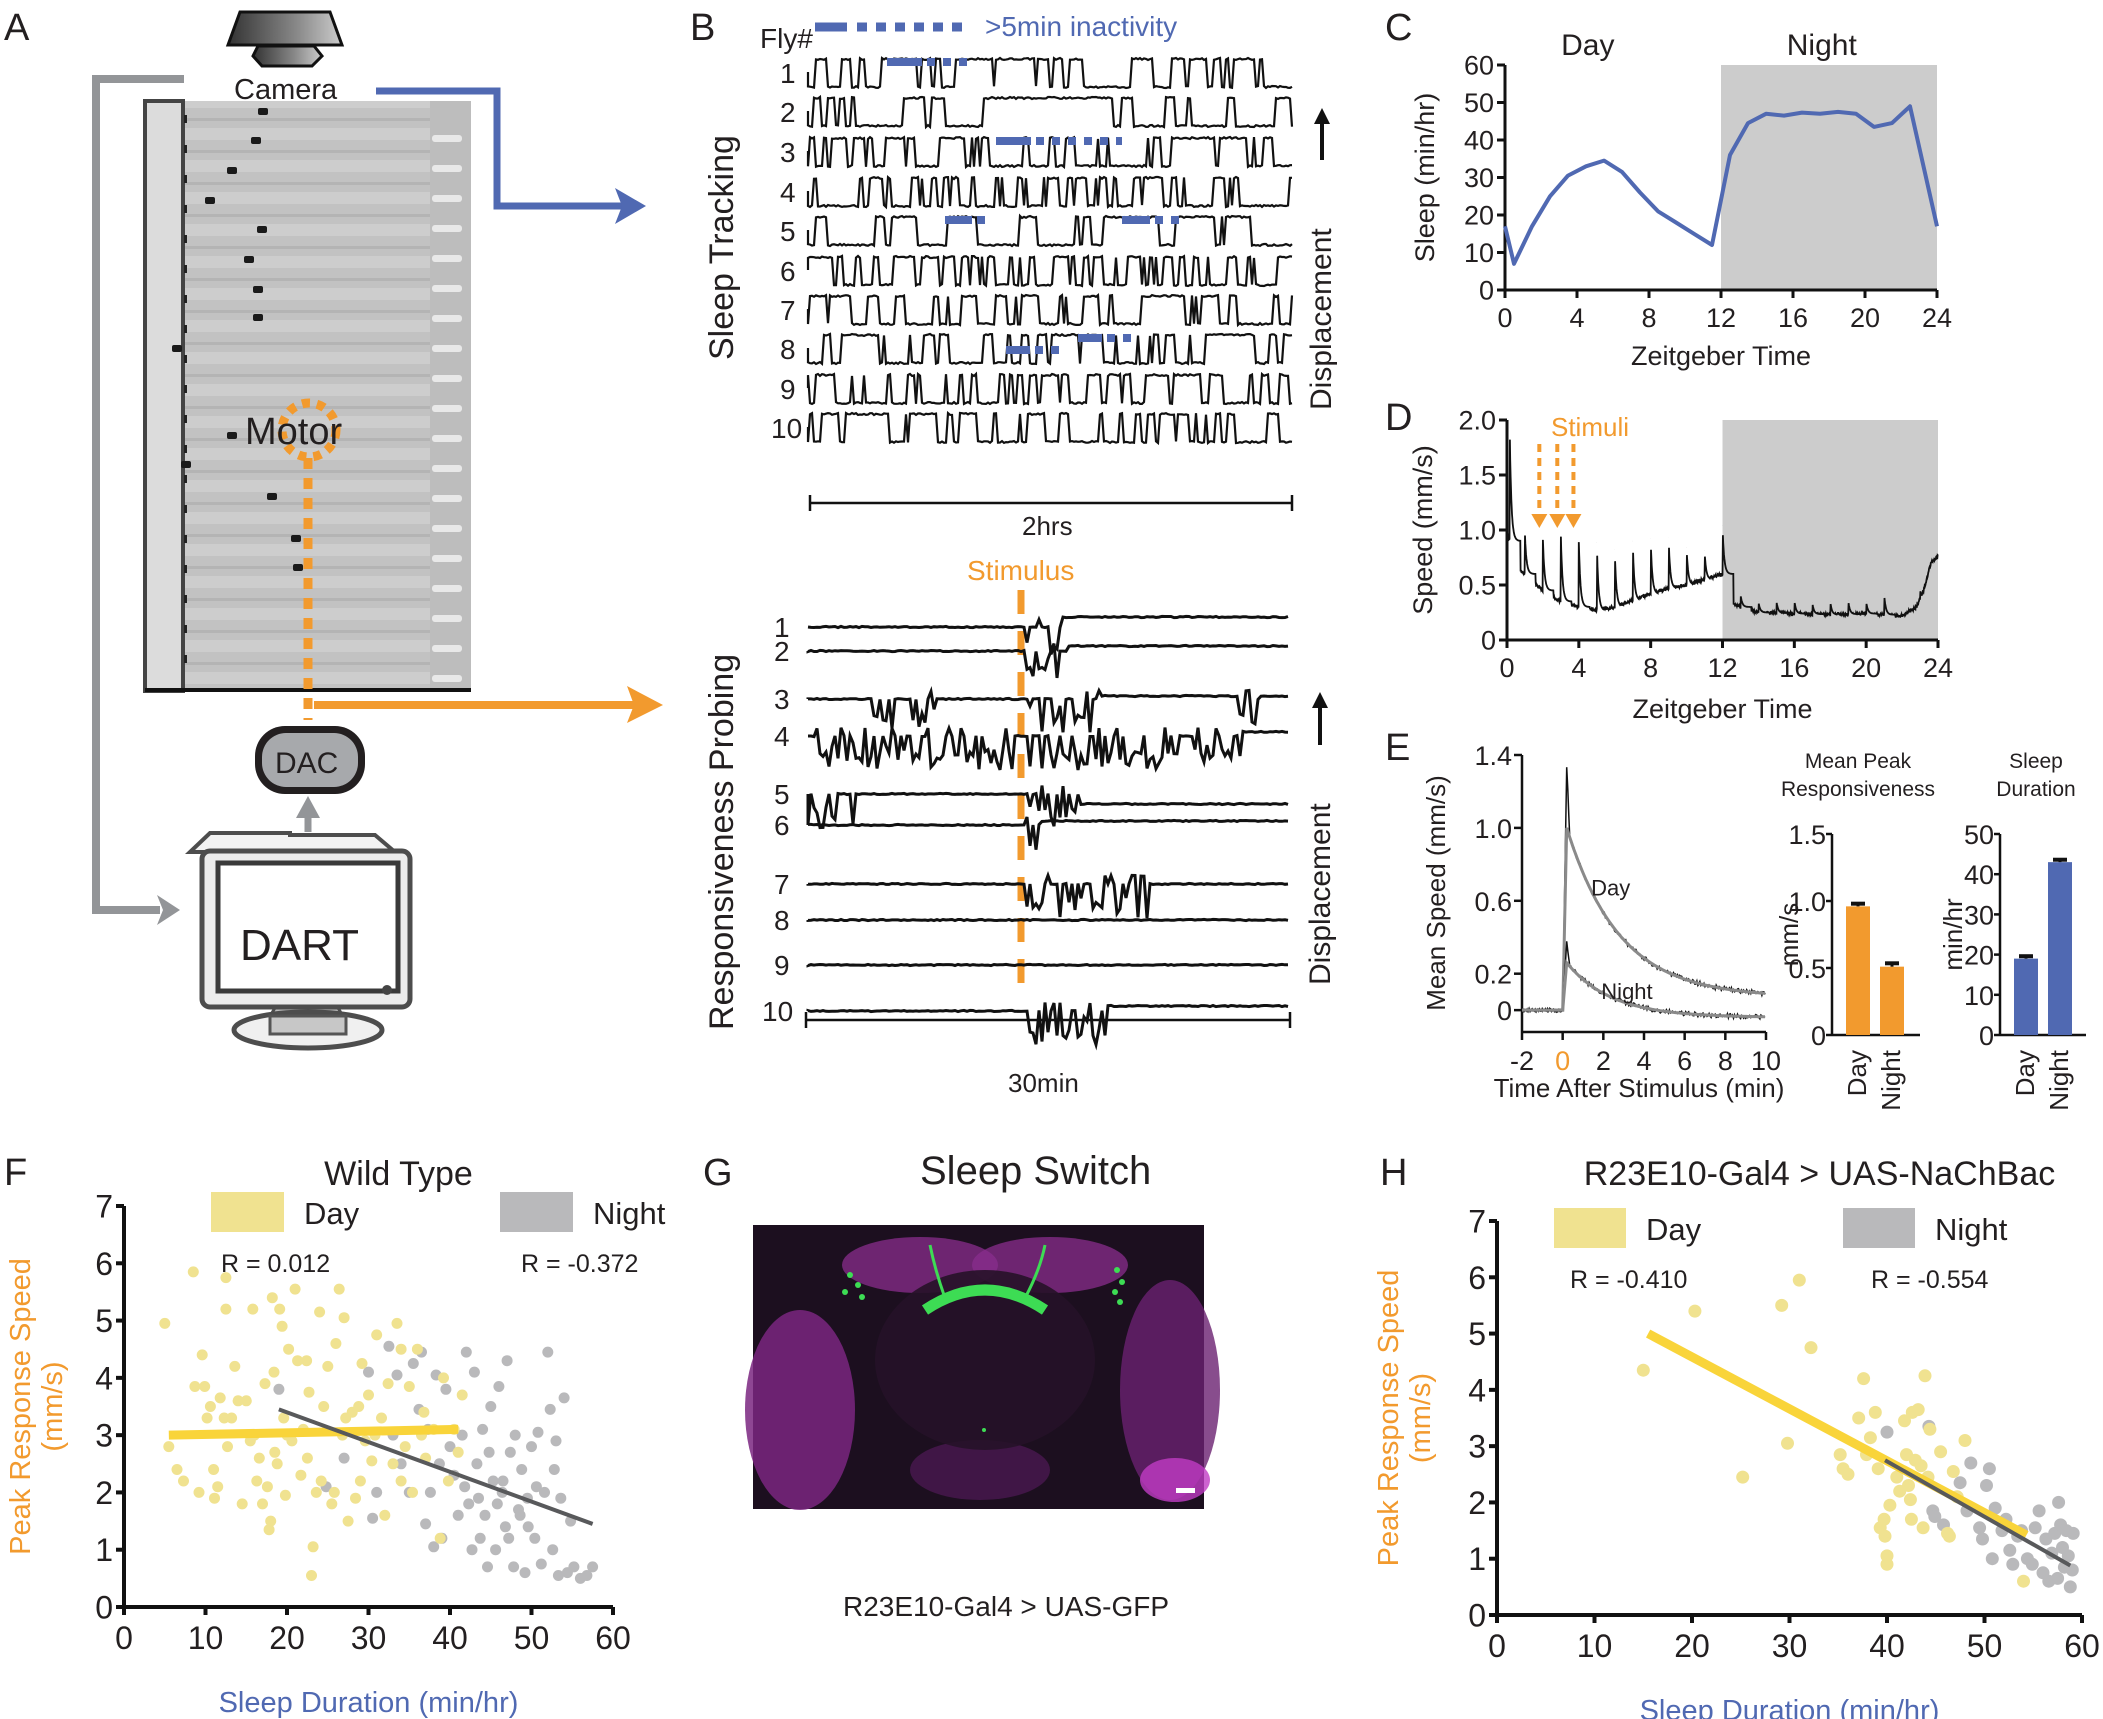  Describe the element at coordinates (2035, 789) in the screenshot. I see `bar-chart-title: Duration` at that location.